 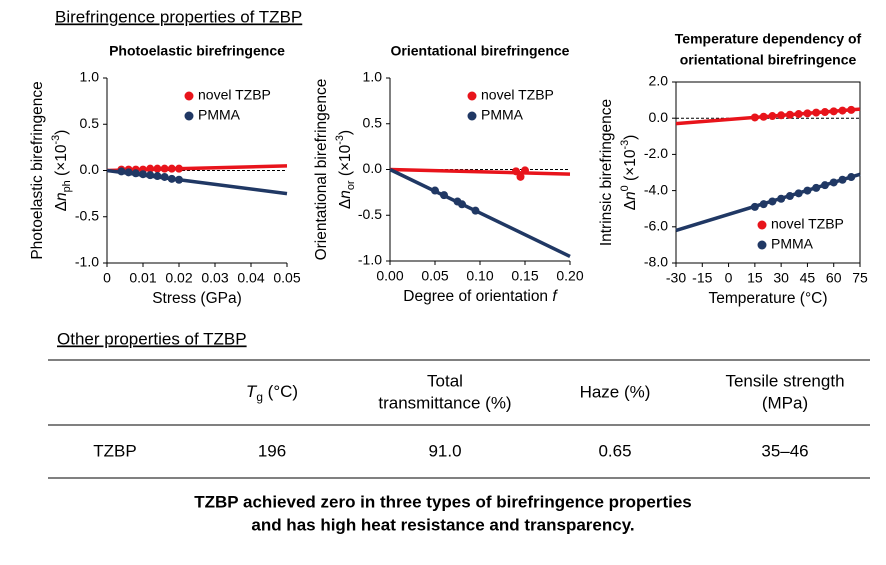 I want to click on text-part: g, so click(x=259, y=397).